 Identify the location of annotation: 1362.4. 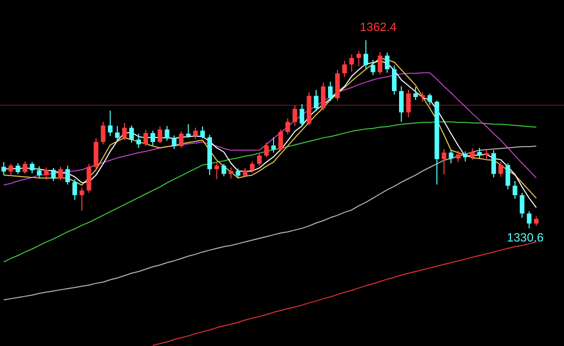
(378, 27).